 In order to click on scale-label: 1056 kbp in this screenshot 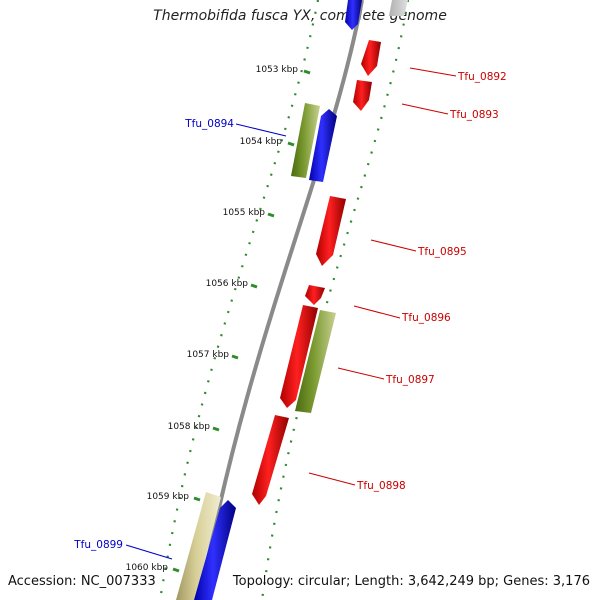, I will do `click(227, 284)`.